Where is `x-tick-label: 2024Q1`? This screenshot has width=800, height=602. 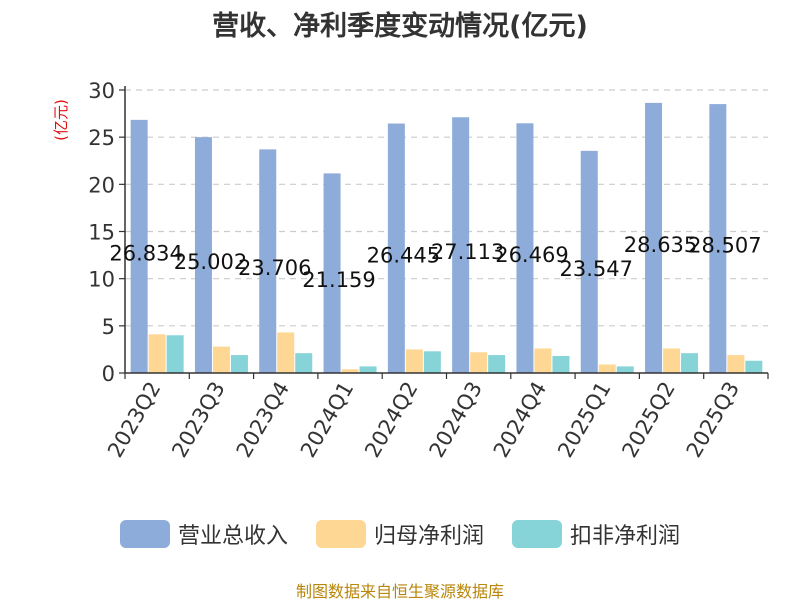
x-tick-label: 2024Q1 is located at coordinates (327, 420).